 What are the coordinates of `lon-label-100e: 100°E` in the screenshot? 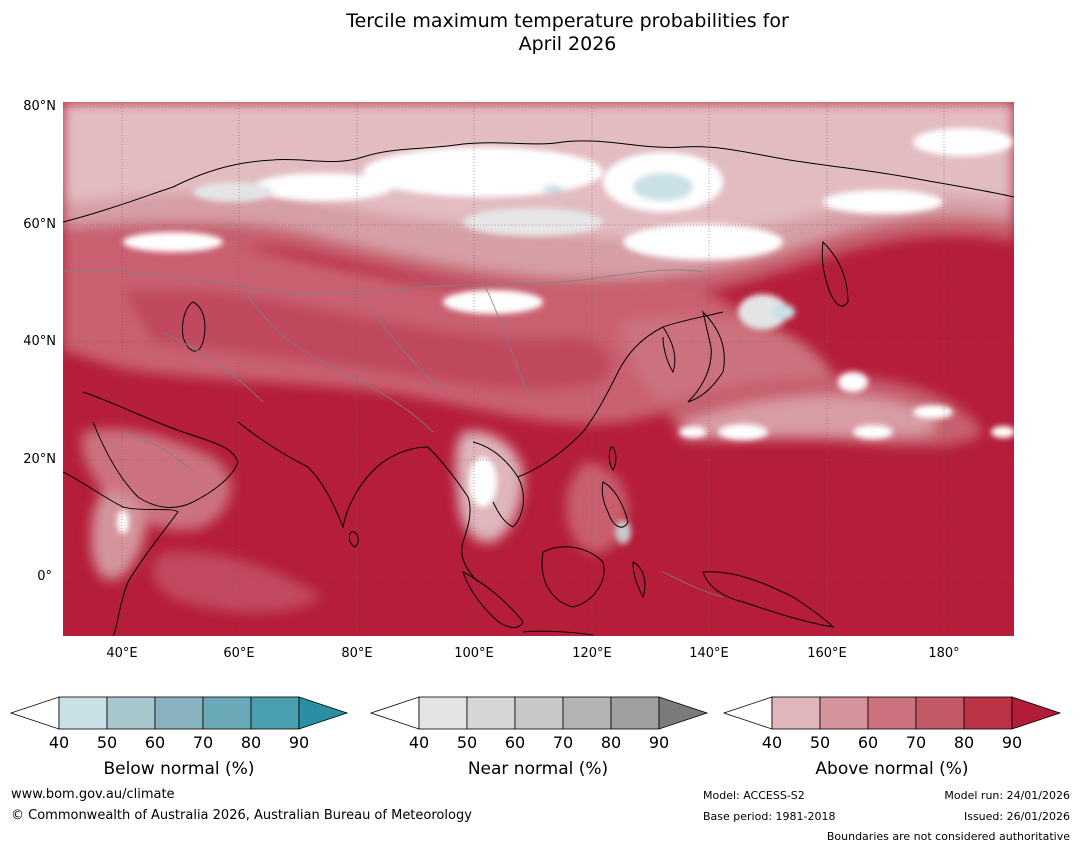 It's located at (474, 653).